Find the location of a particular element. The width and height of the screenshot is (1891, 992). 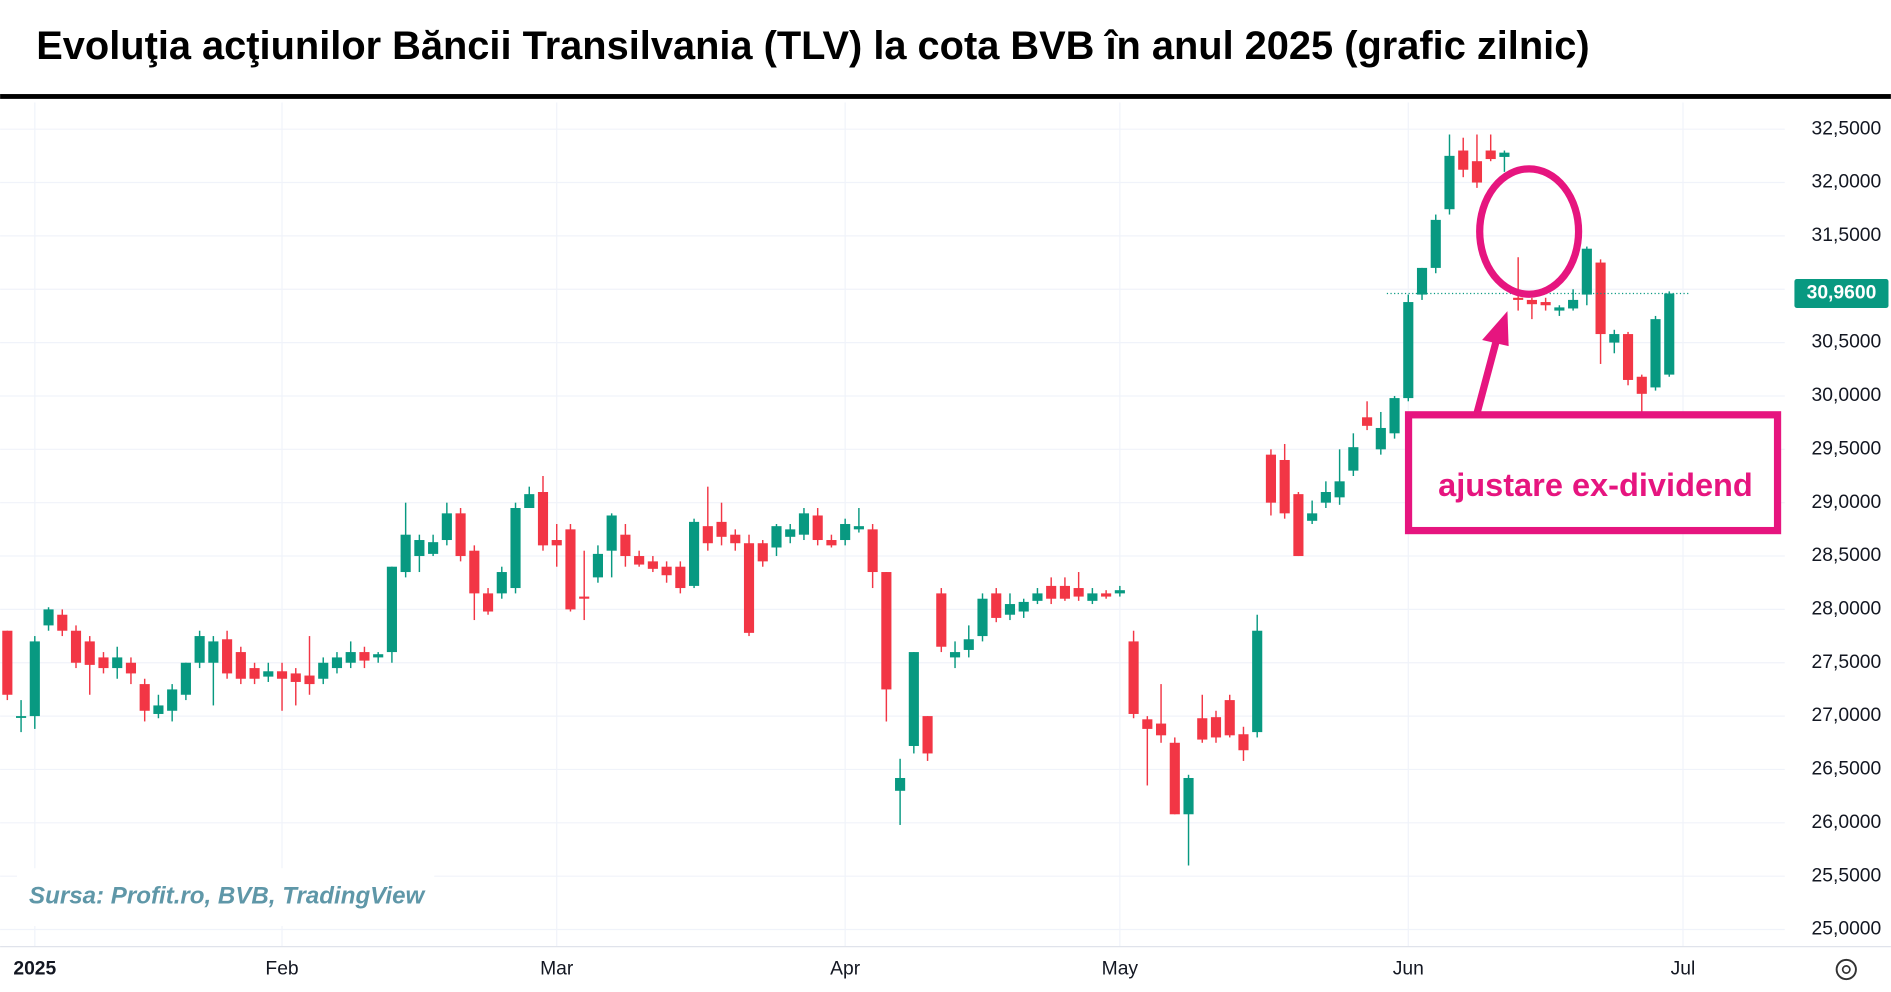

y-tick-label: 27,0000 is located at coordinates (1847, 715).